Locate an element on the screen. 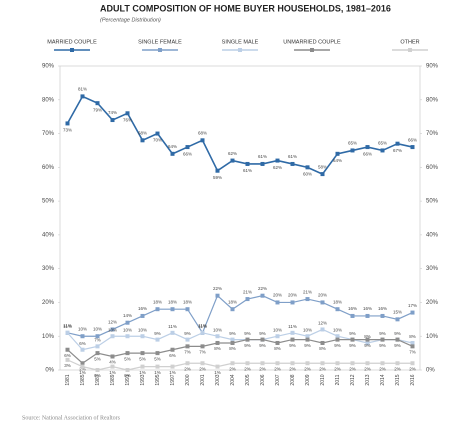 This screenshot has width=464, height=430. y2-tick-label: 80% is located at coordinates (432, 100).